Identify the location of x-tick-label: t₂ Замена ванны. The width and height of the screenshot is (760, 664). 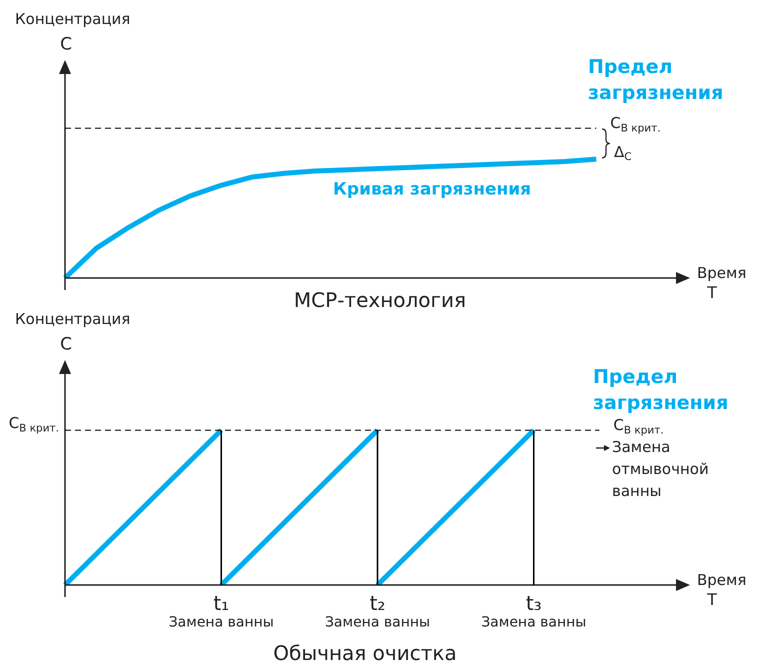
(377, 611).